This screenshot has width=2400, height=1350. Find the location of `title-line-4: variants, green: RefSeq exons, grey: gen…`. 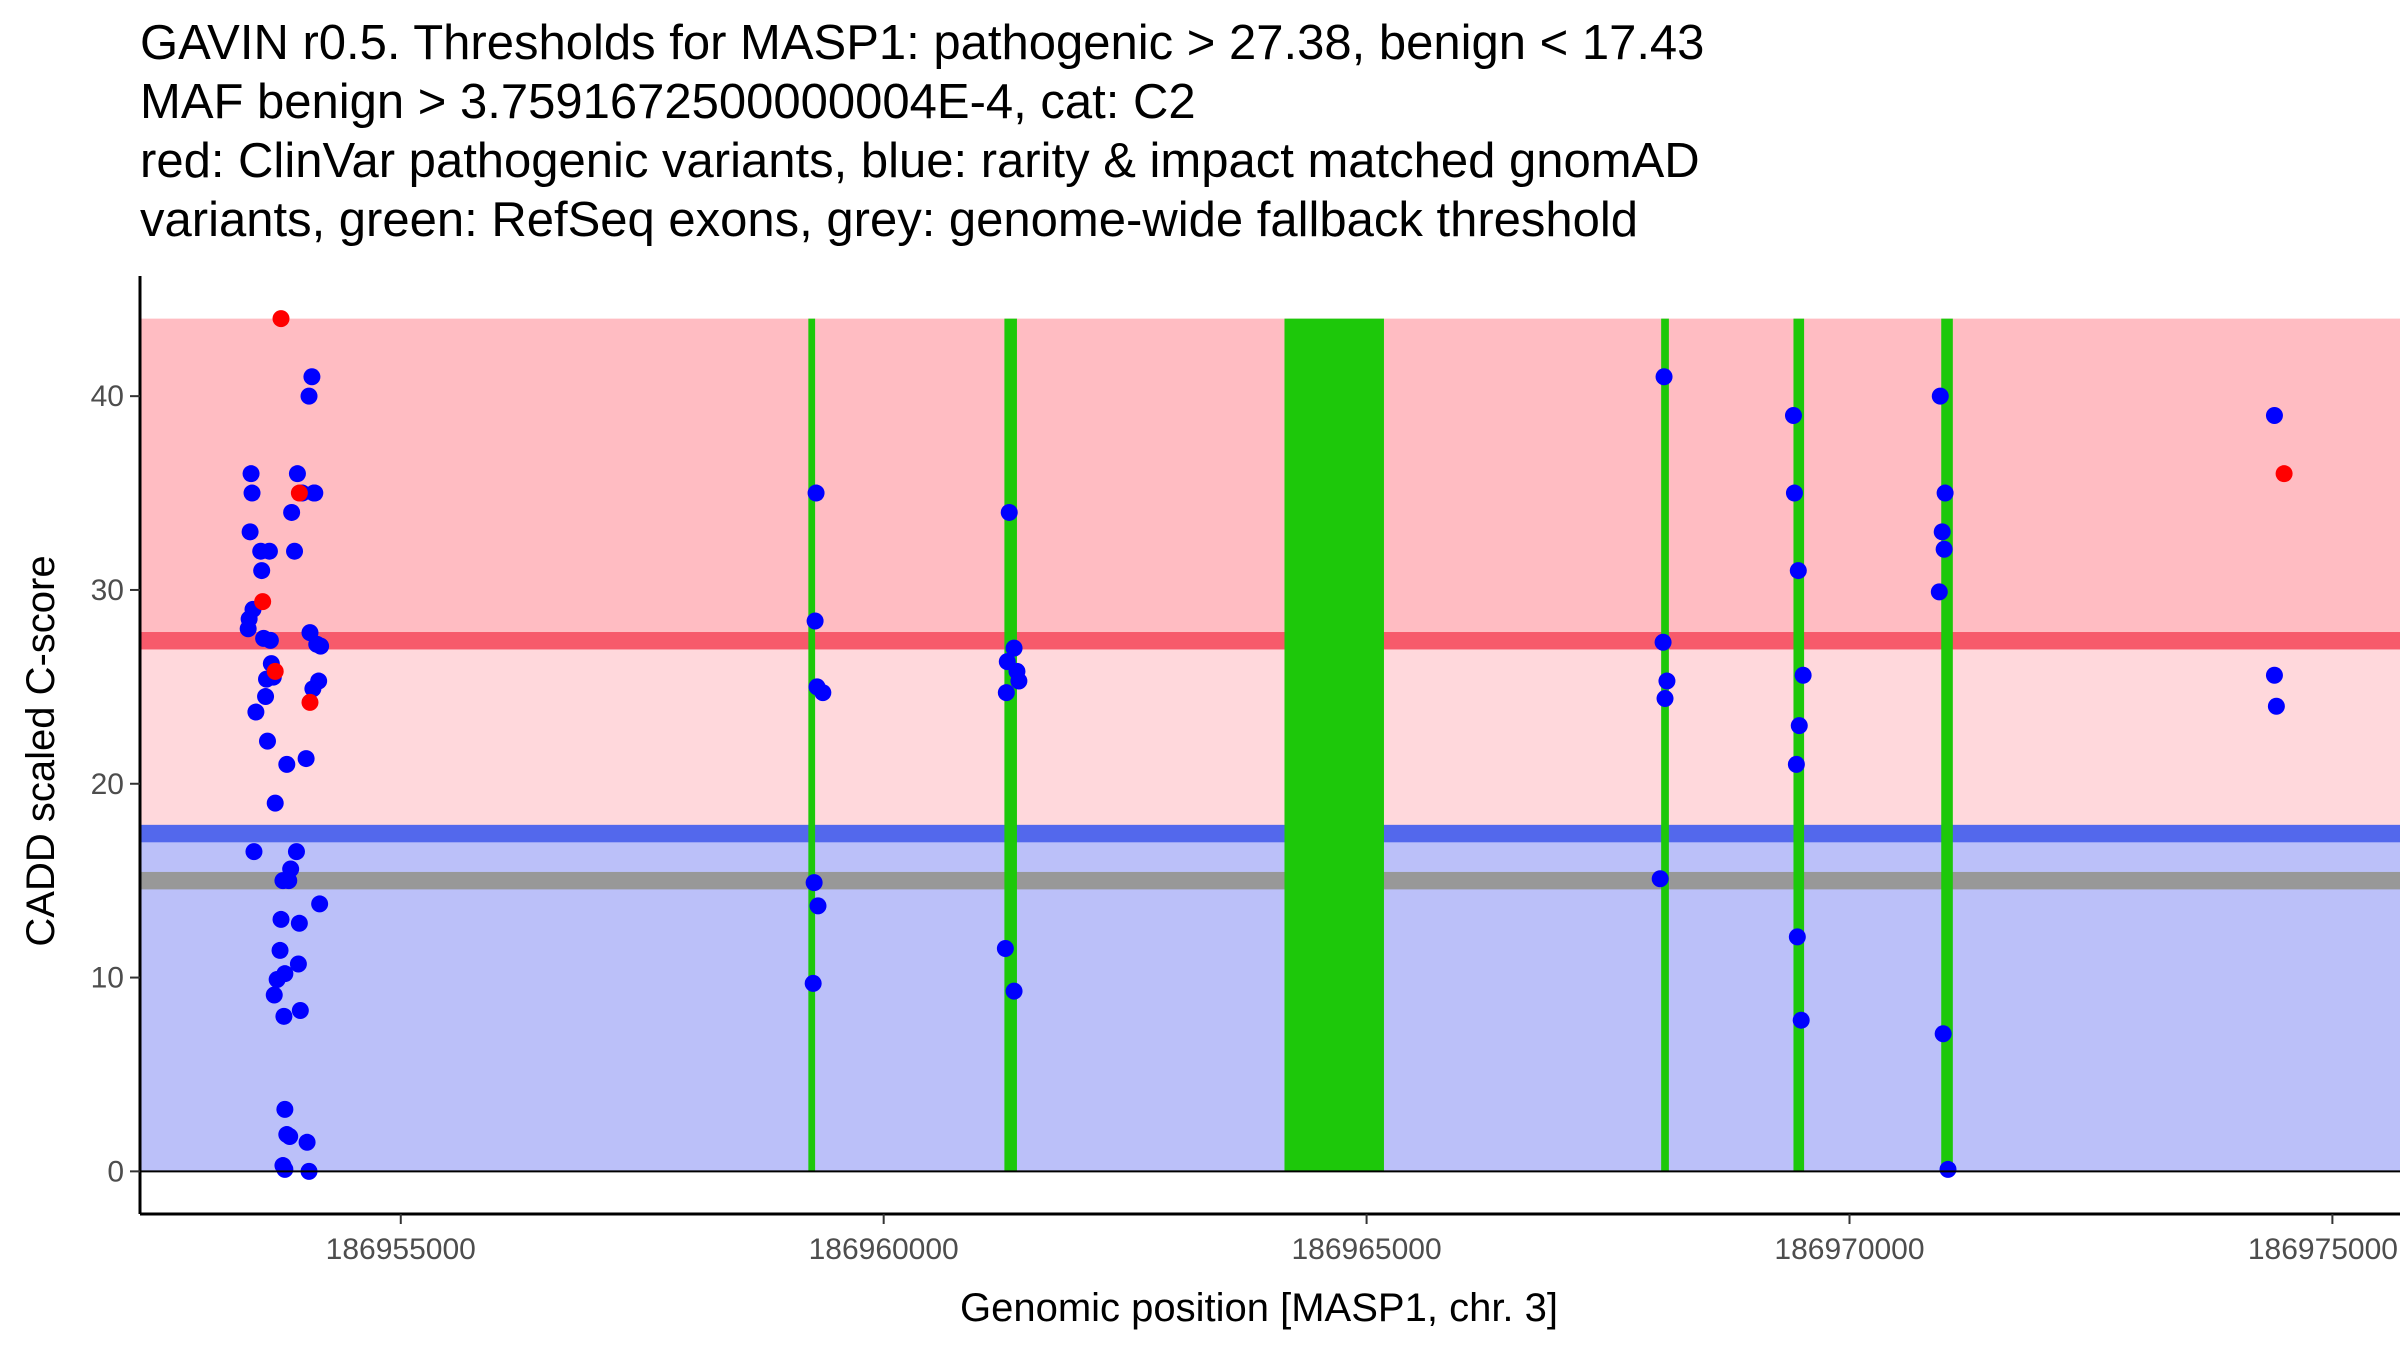

title-line-4: variants, green: RefSeq exons, grey: gen… is located at coordinates (889, 220).